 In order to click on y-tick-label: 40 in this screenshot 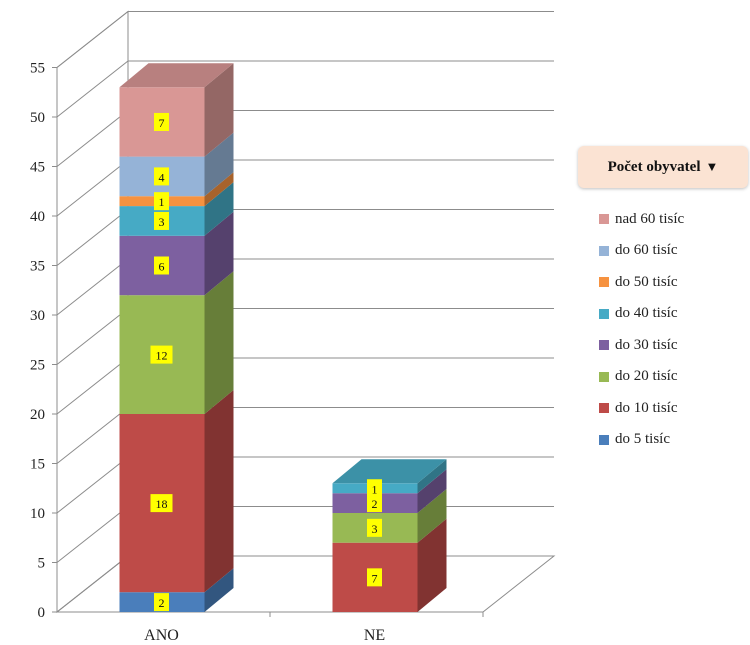, I will do `click(37, 217)`.